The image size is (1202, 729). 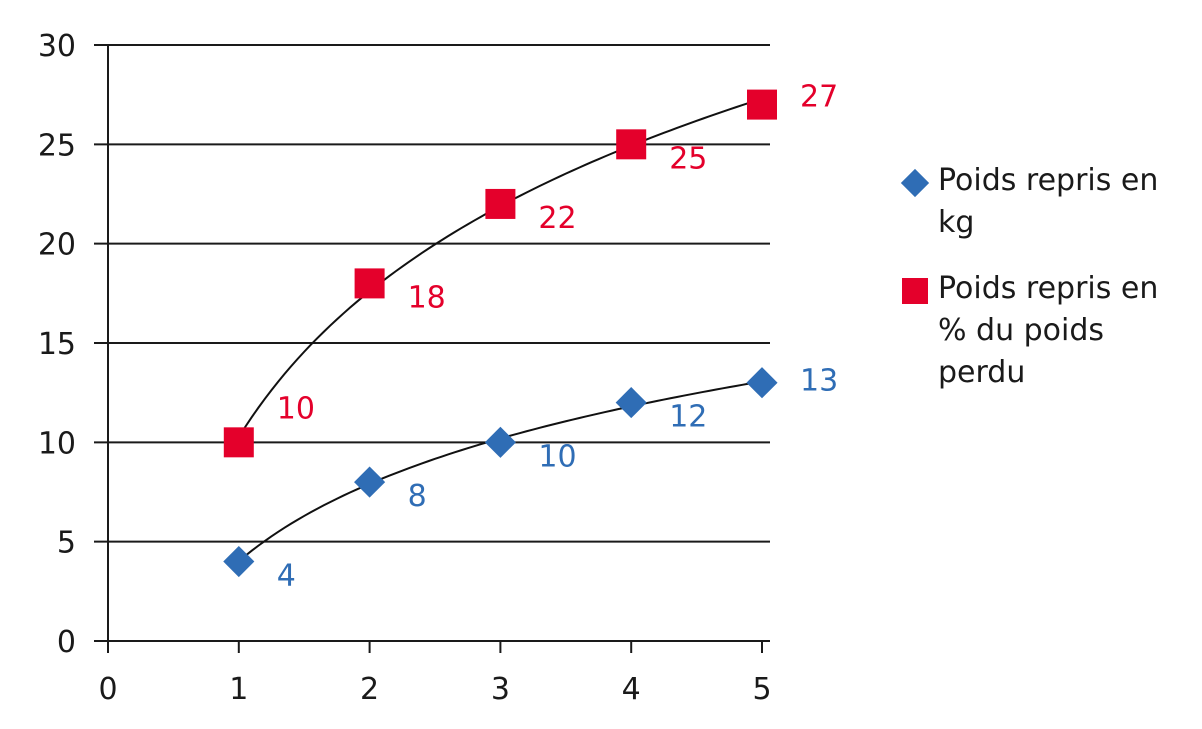 I want to click on y-tick-label: 30, so click(x=57, y=46).